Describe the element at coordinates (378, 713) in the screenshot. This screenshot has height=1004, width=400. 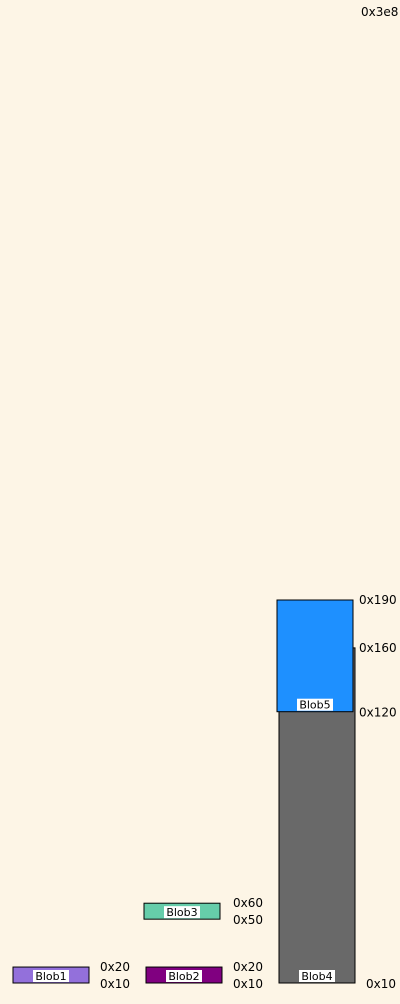
I see `blob5-low-address-label: 0x120` at that location.